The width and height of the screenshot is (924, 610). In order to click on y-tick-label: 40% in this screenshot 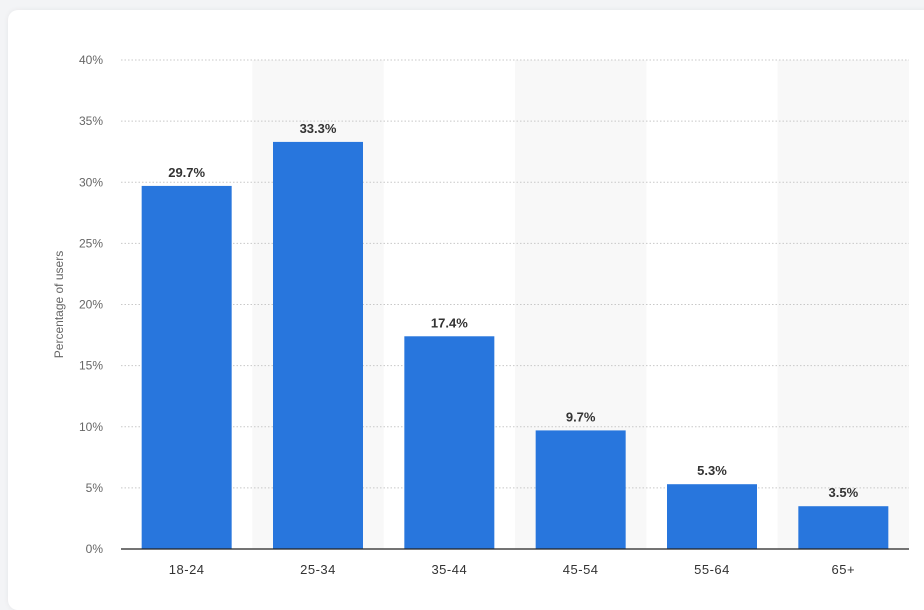, I will do `click(91, 60)`.